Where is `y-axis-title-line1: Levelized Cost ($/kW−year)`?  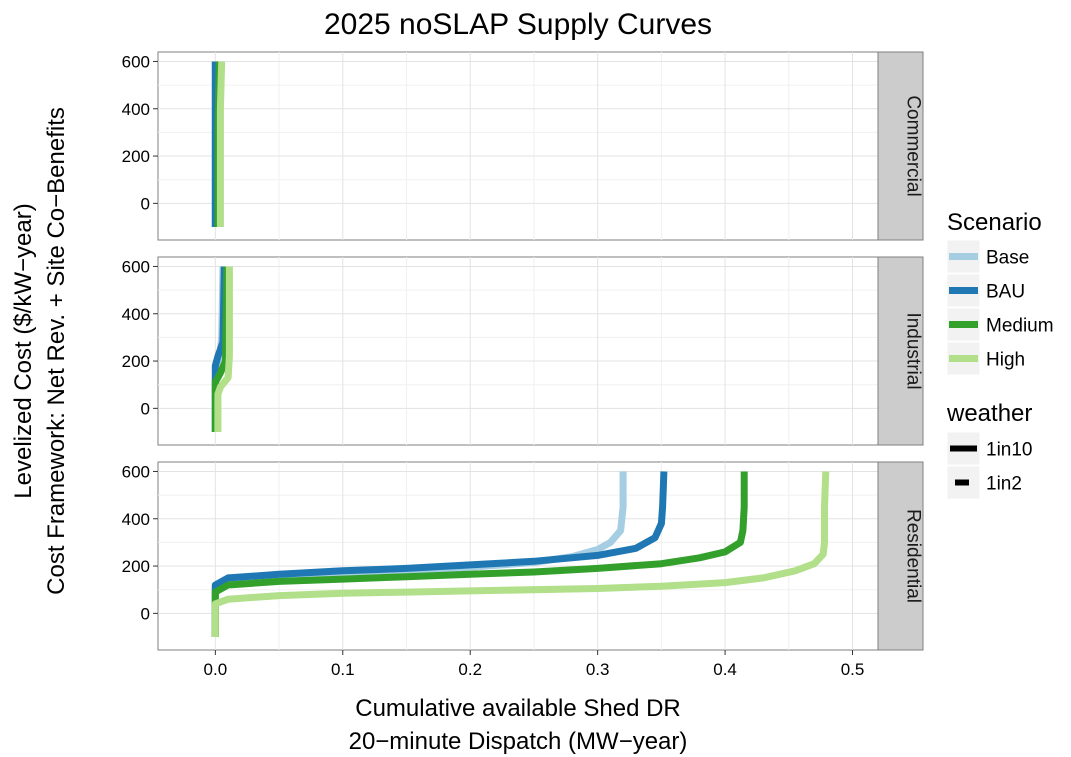 y-axis-title-line1: Levelized Cost ($/kW−year) is located at coordinates (23, 350).